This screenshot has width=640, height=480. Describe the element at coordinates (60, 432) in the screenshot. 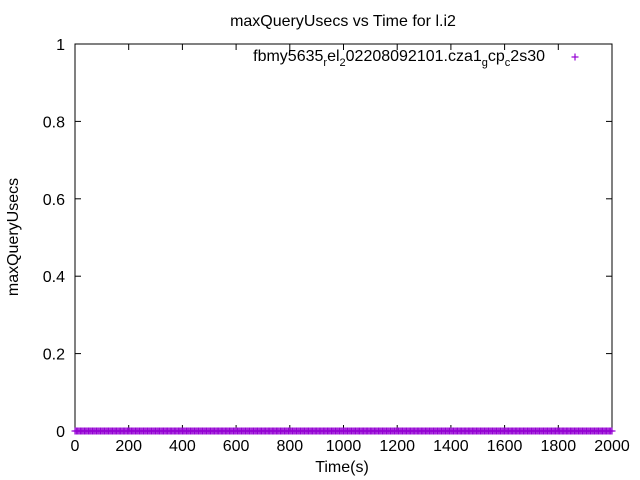

I see `y-tick-label: 0` at that location.